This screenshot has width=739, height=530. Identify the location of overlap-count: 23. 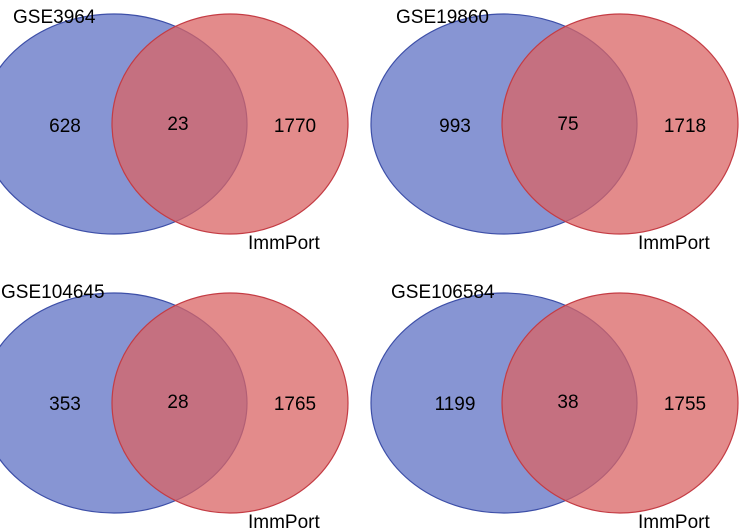
(177, 124).